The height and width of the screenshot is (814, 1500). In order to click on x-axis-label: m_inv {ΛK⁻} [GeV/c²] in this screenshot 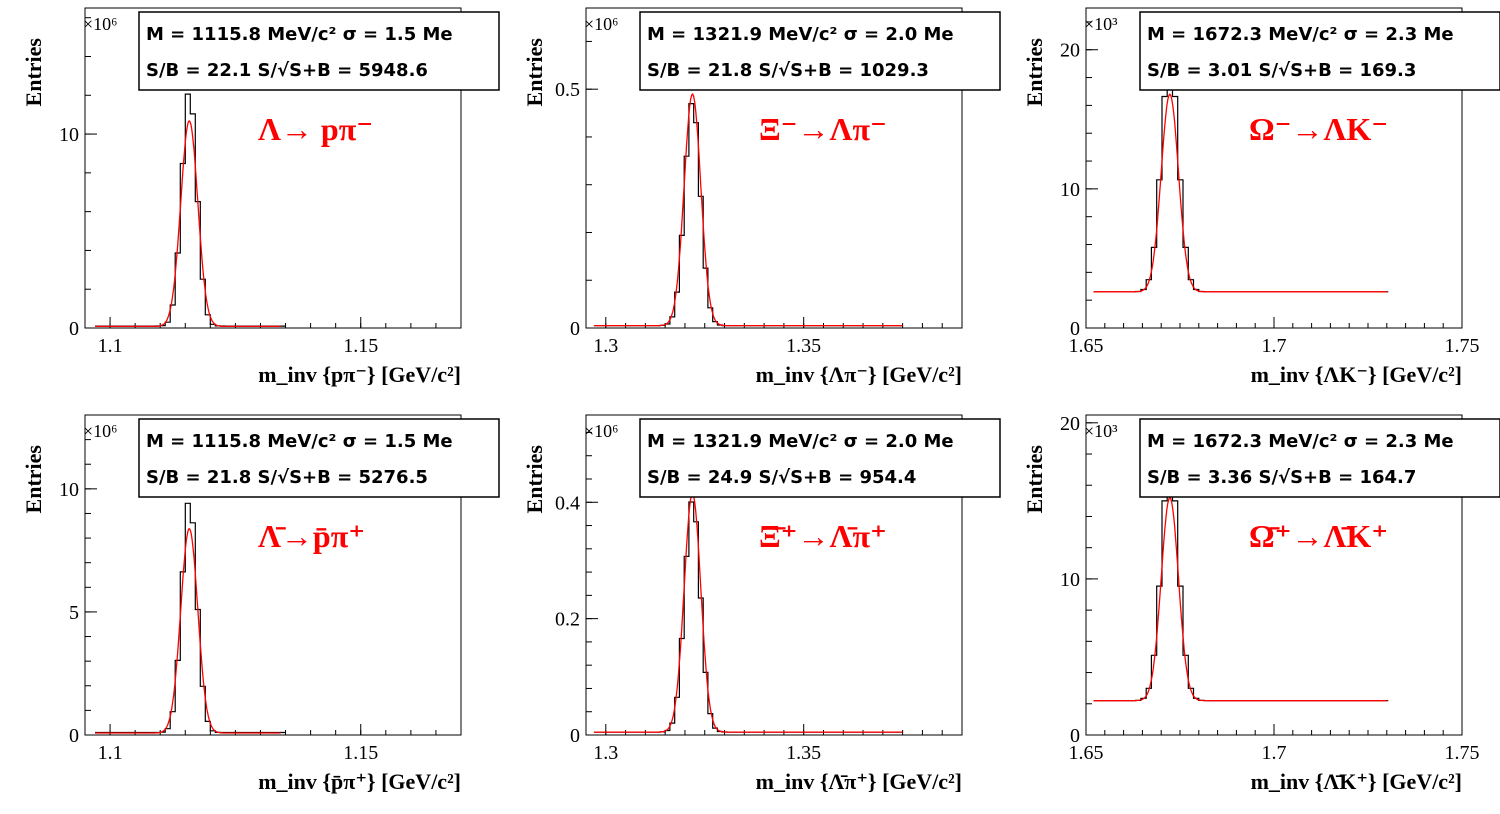, I will do `click(1356, 374)`.